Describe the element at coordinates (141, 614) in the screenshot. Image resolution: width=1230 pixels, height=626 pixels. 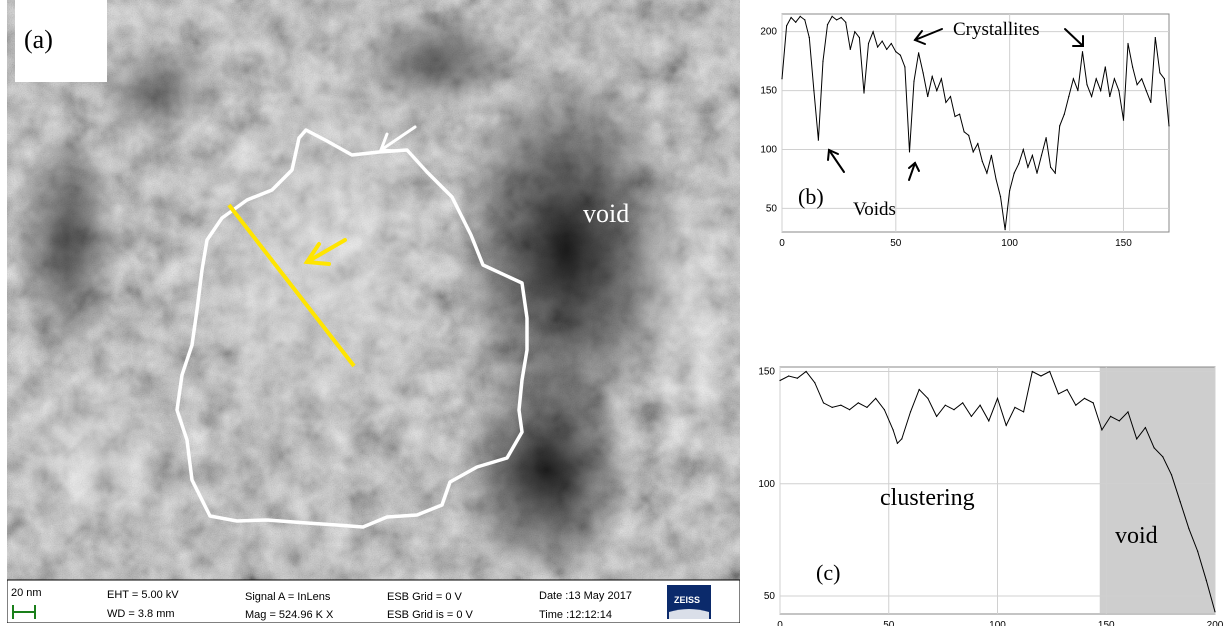
I see `wd-text: WD = 3.8 mm` at that location.